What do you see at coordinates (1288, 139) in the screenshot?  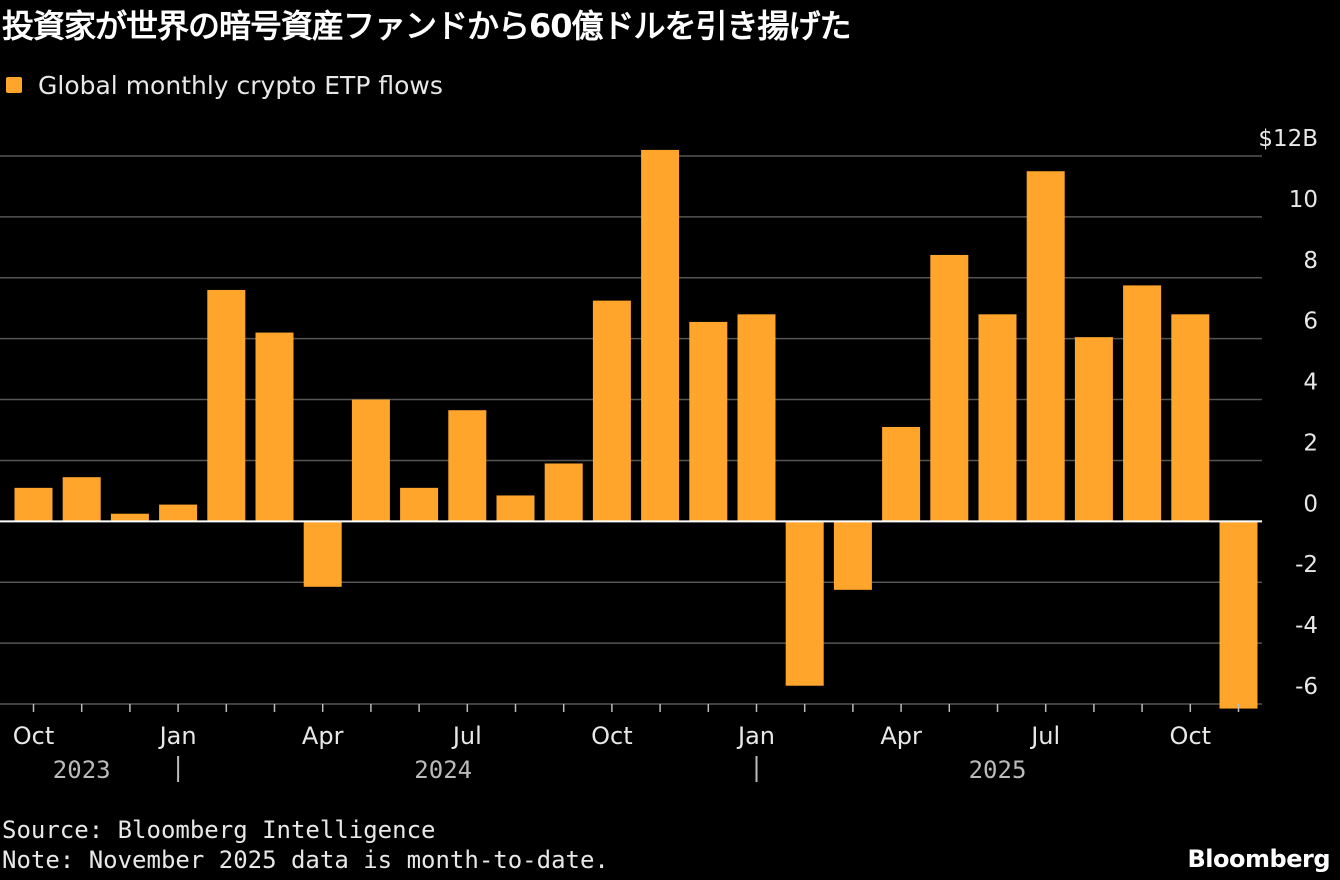 I see `y-tick-label: $12B` at bounding box center [1288, 139].